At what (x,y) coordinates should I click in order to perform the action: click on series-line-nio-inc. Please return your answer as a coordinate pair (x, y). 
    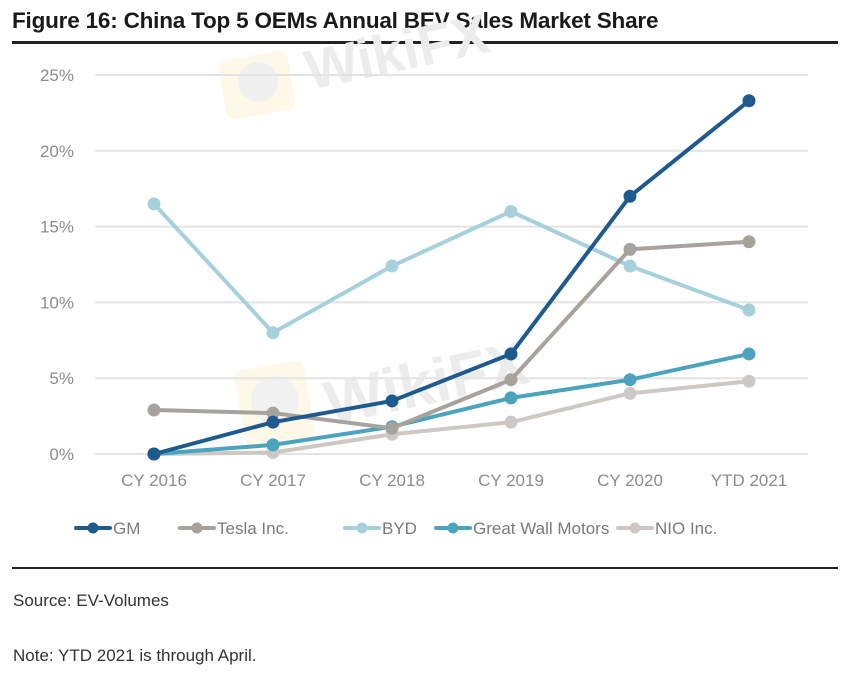
    Looking at the image, I should click on (451, 417).